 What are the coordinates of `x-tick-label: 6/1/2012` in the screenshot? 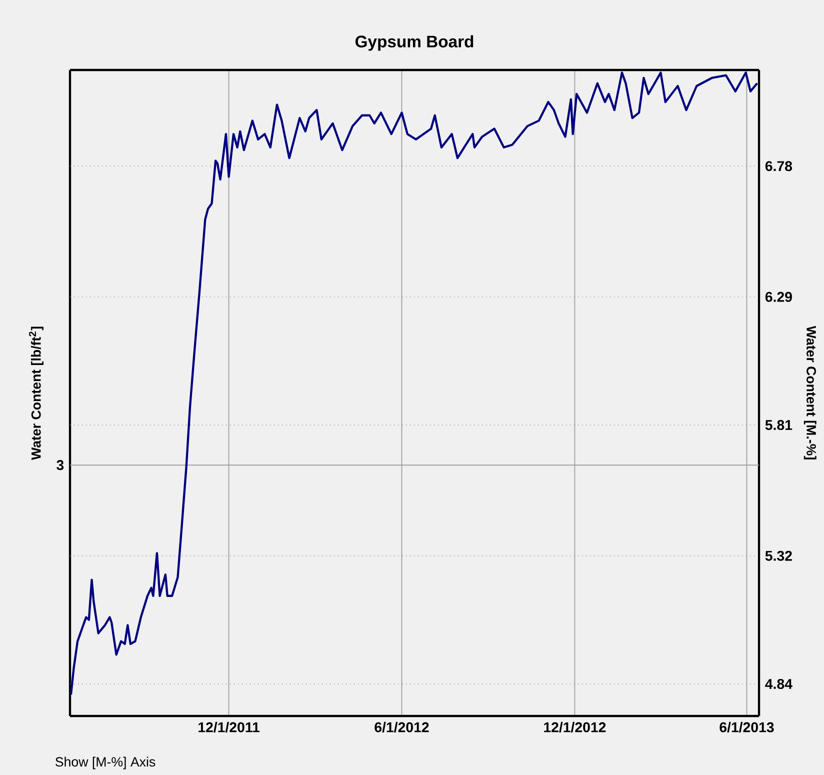 It's located at (401, 727).